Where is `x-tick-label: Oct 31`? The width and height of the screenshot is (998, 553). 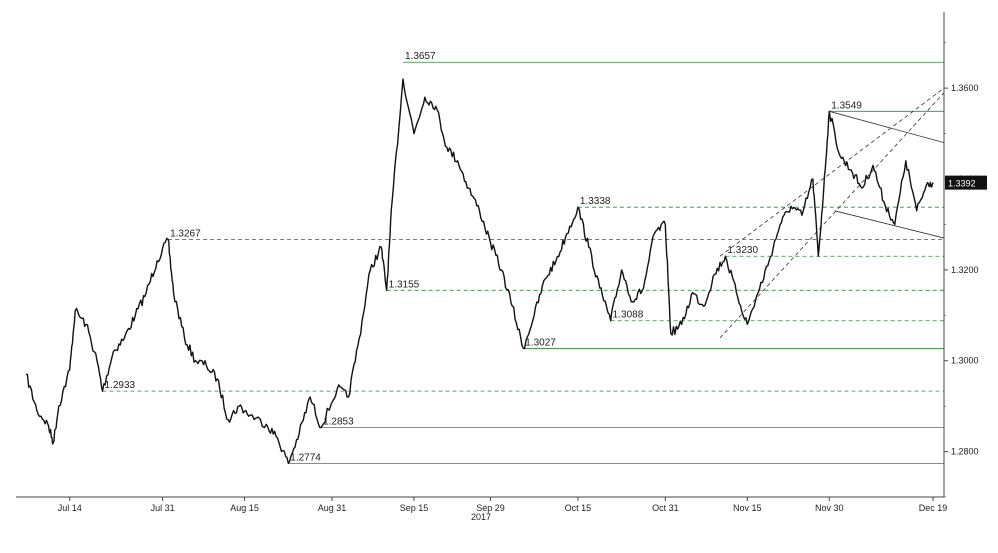
x-tick-label: Oct 31 is located at coordinates (665, 508).